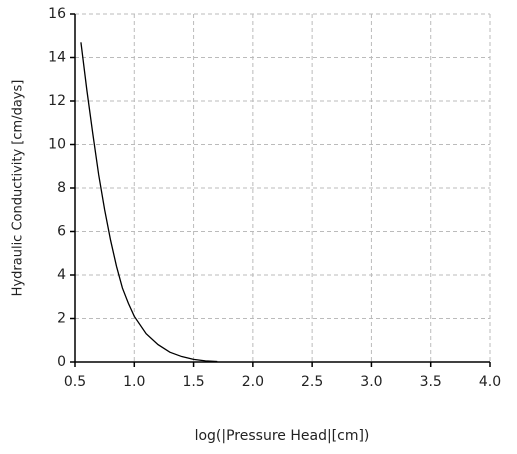 Image resolution: width=517 pixels, height=454 pixels. I want to click on y-tick-label: 4, so click(61, 275).